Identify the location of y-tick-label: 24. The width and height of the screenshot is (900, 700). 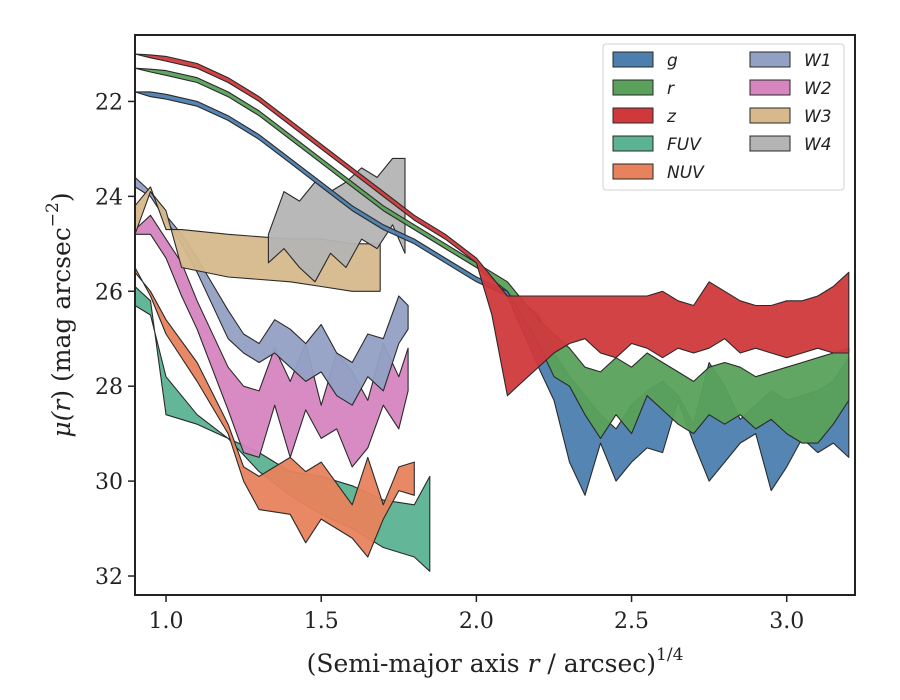
(109, 197).